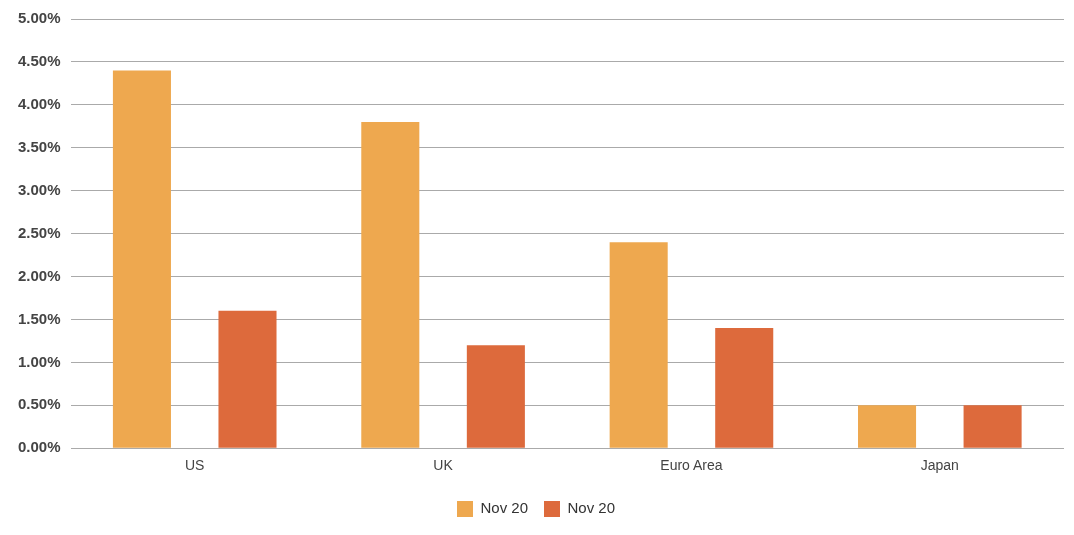  Describe the element at coordinates (39, 404) in the screenshot. I see `y-tick-label: 0.50%` at that location.